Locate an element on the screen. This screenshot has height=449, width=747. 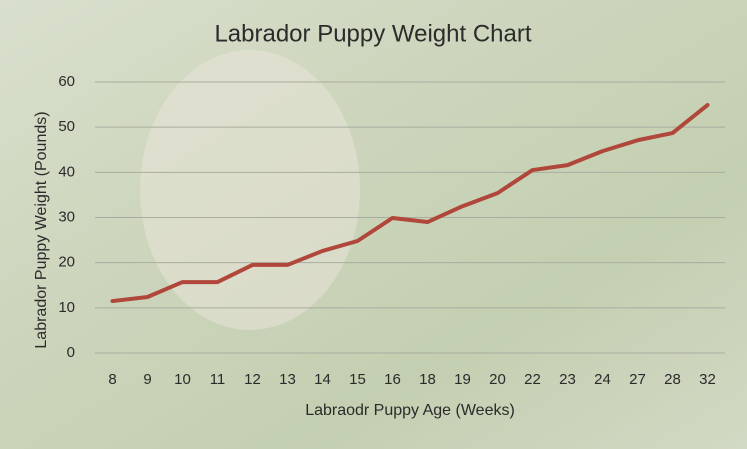
y-tick-label: 20 is located at coordinates (66, 262).